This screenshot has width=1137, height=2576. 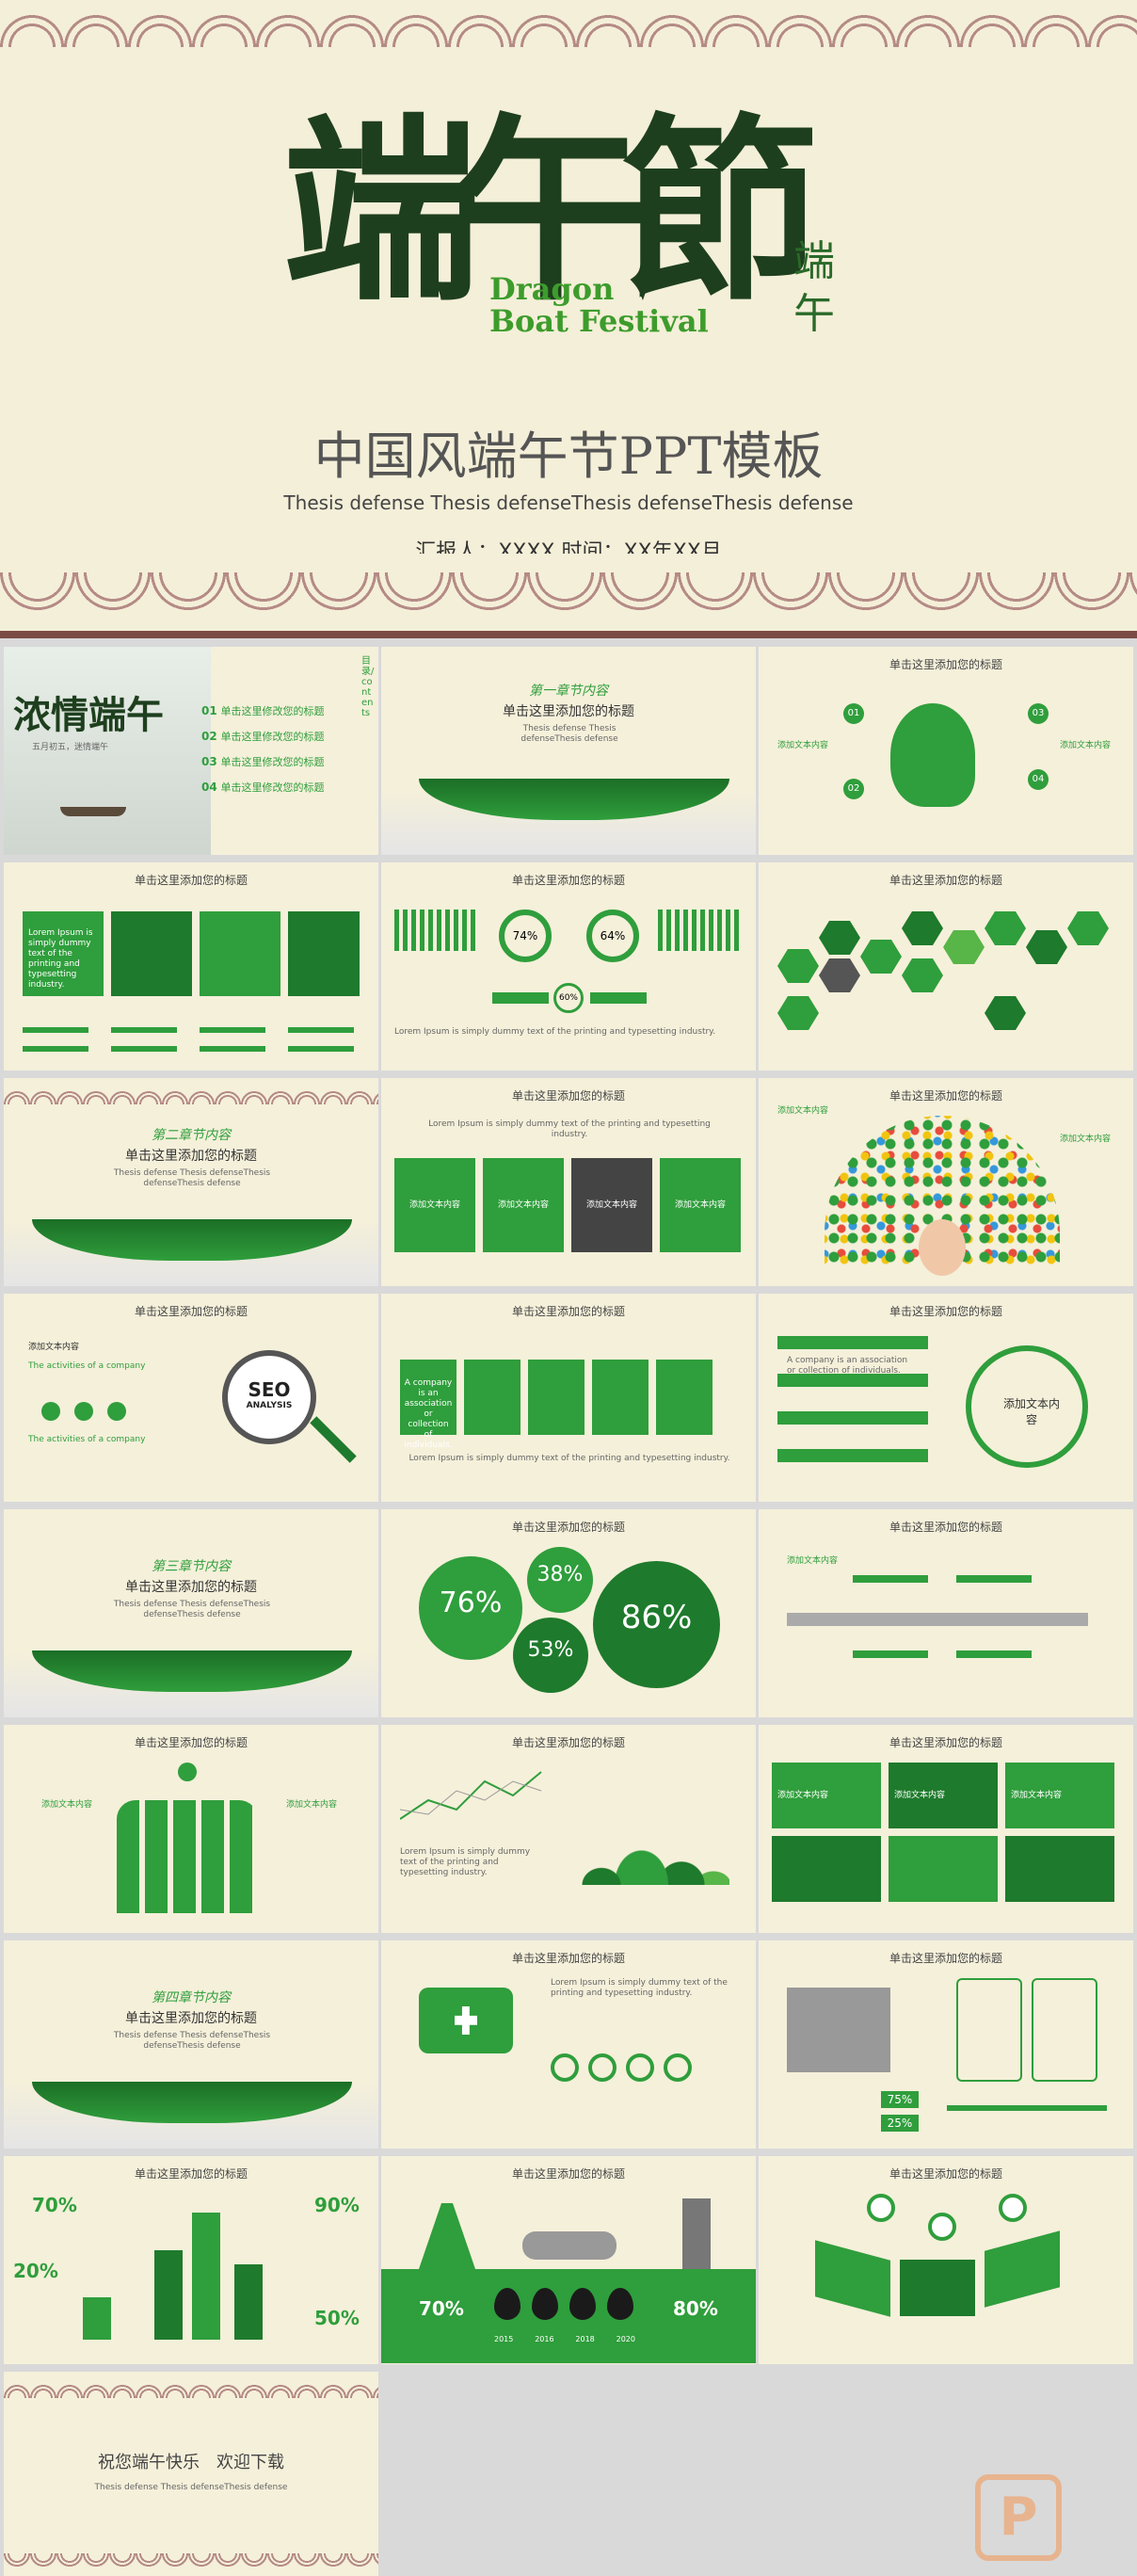 What do you see at coordinates (545, 2304) in the screenshot?
I see `oil-drop-icon` at bounding box center [545, 2304].